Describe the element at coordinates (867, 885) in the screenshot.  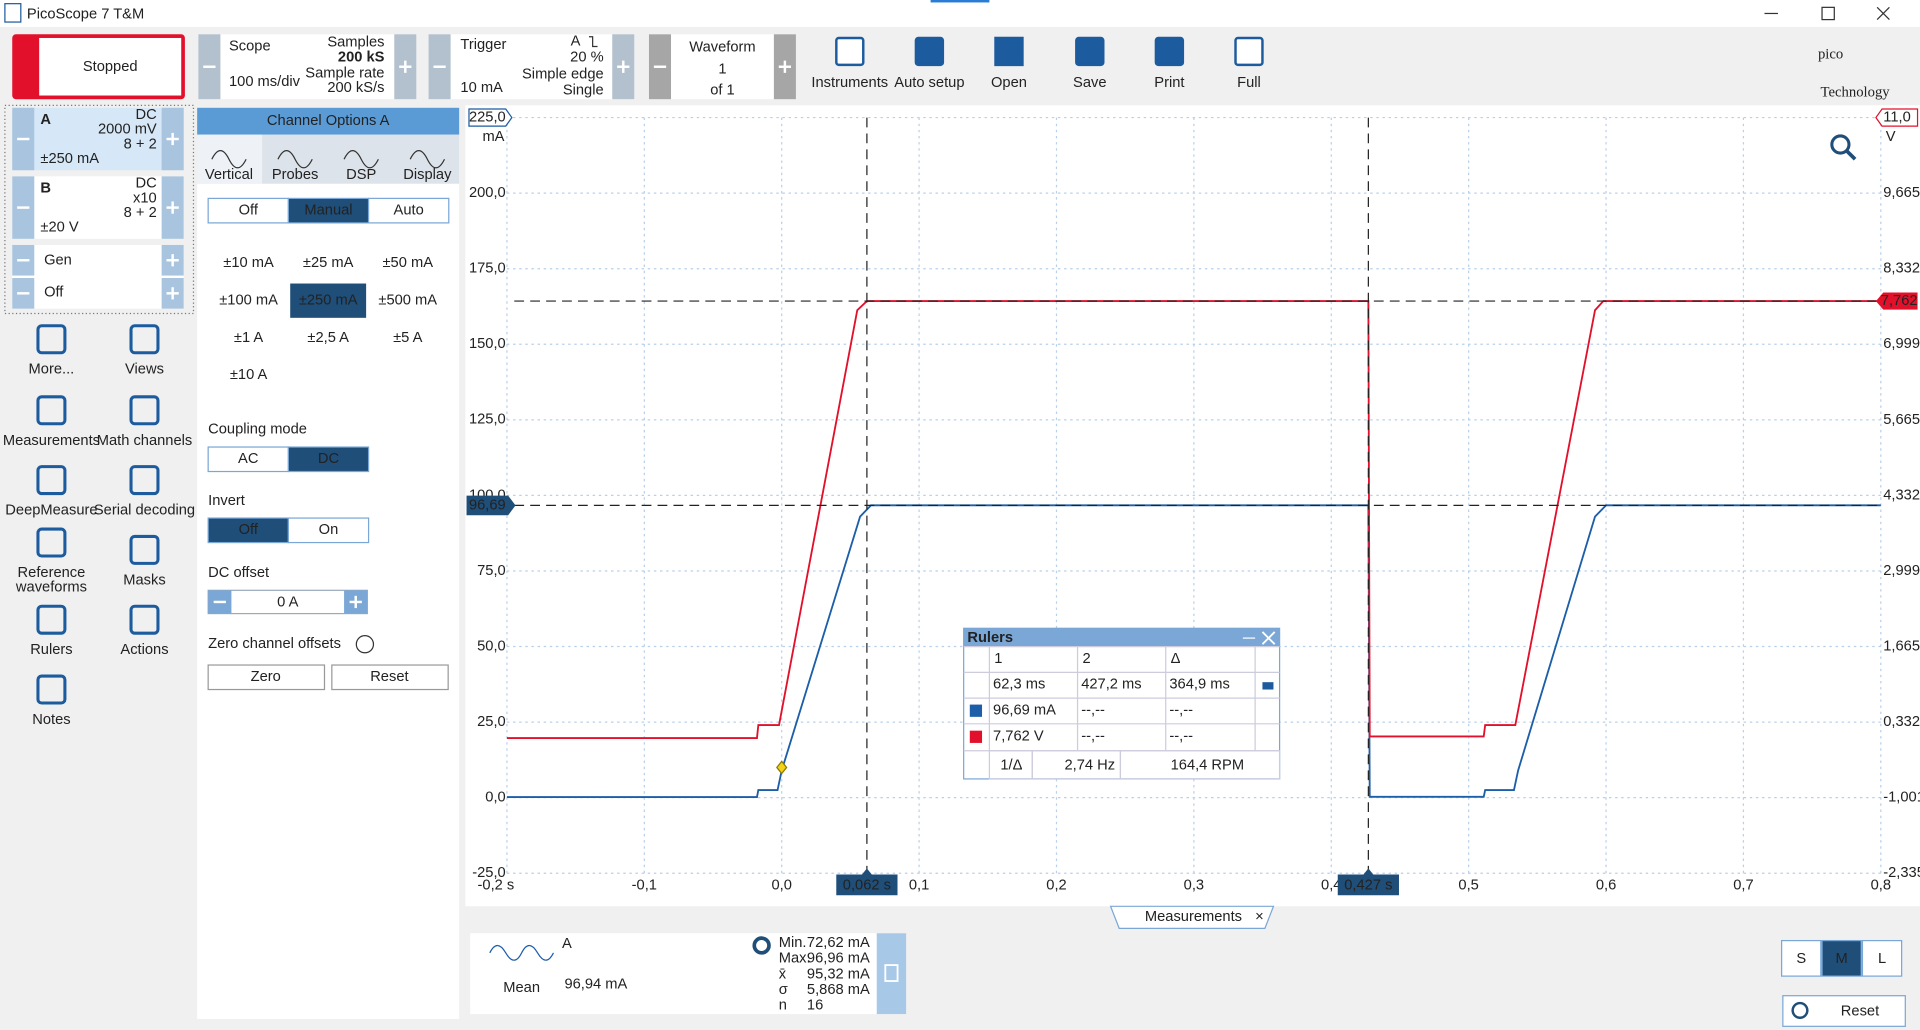
I see `ruler-label: 0,062 s` at that location.